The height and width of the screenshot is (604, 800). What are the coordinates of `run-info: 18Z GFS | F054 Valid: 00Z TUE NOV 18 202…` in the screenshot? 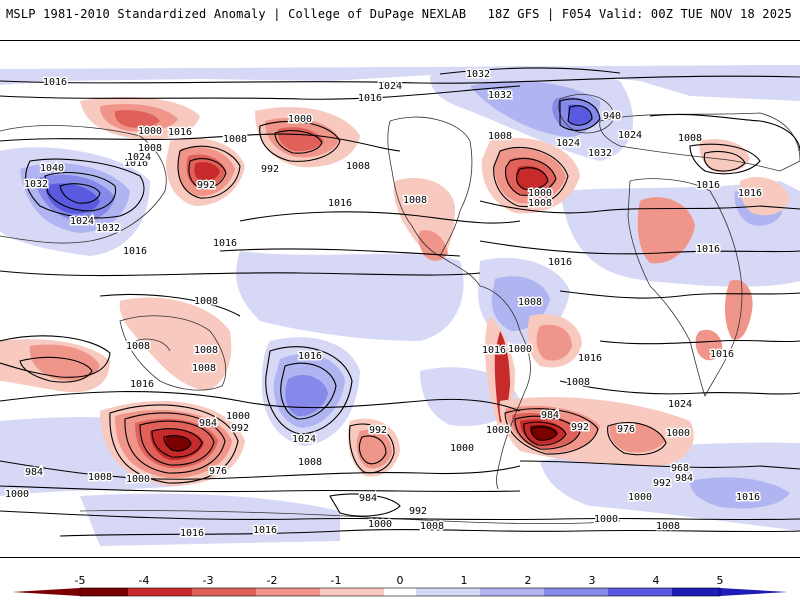 It's located at (639, 14).